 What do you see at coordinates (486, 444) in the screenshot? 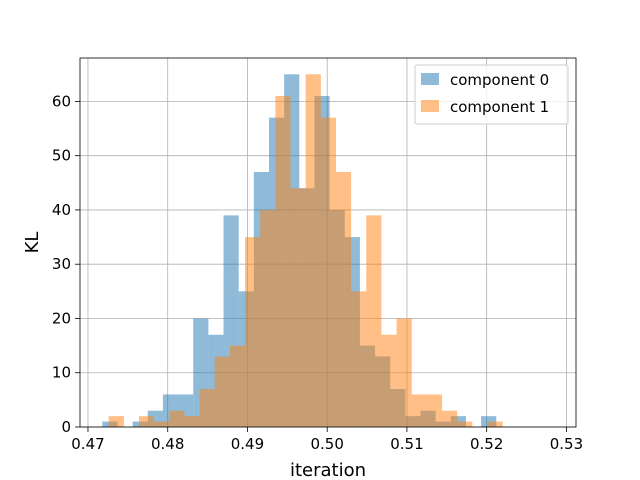
I see `x-tick-label: 0.52` at bounding box center [486, 444].